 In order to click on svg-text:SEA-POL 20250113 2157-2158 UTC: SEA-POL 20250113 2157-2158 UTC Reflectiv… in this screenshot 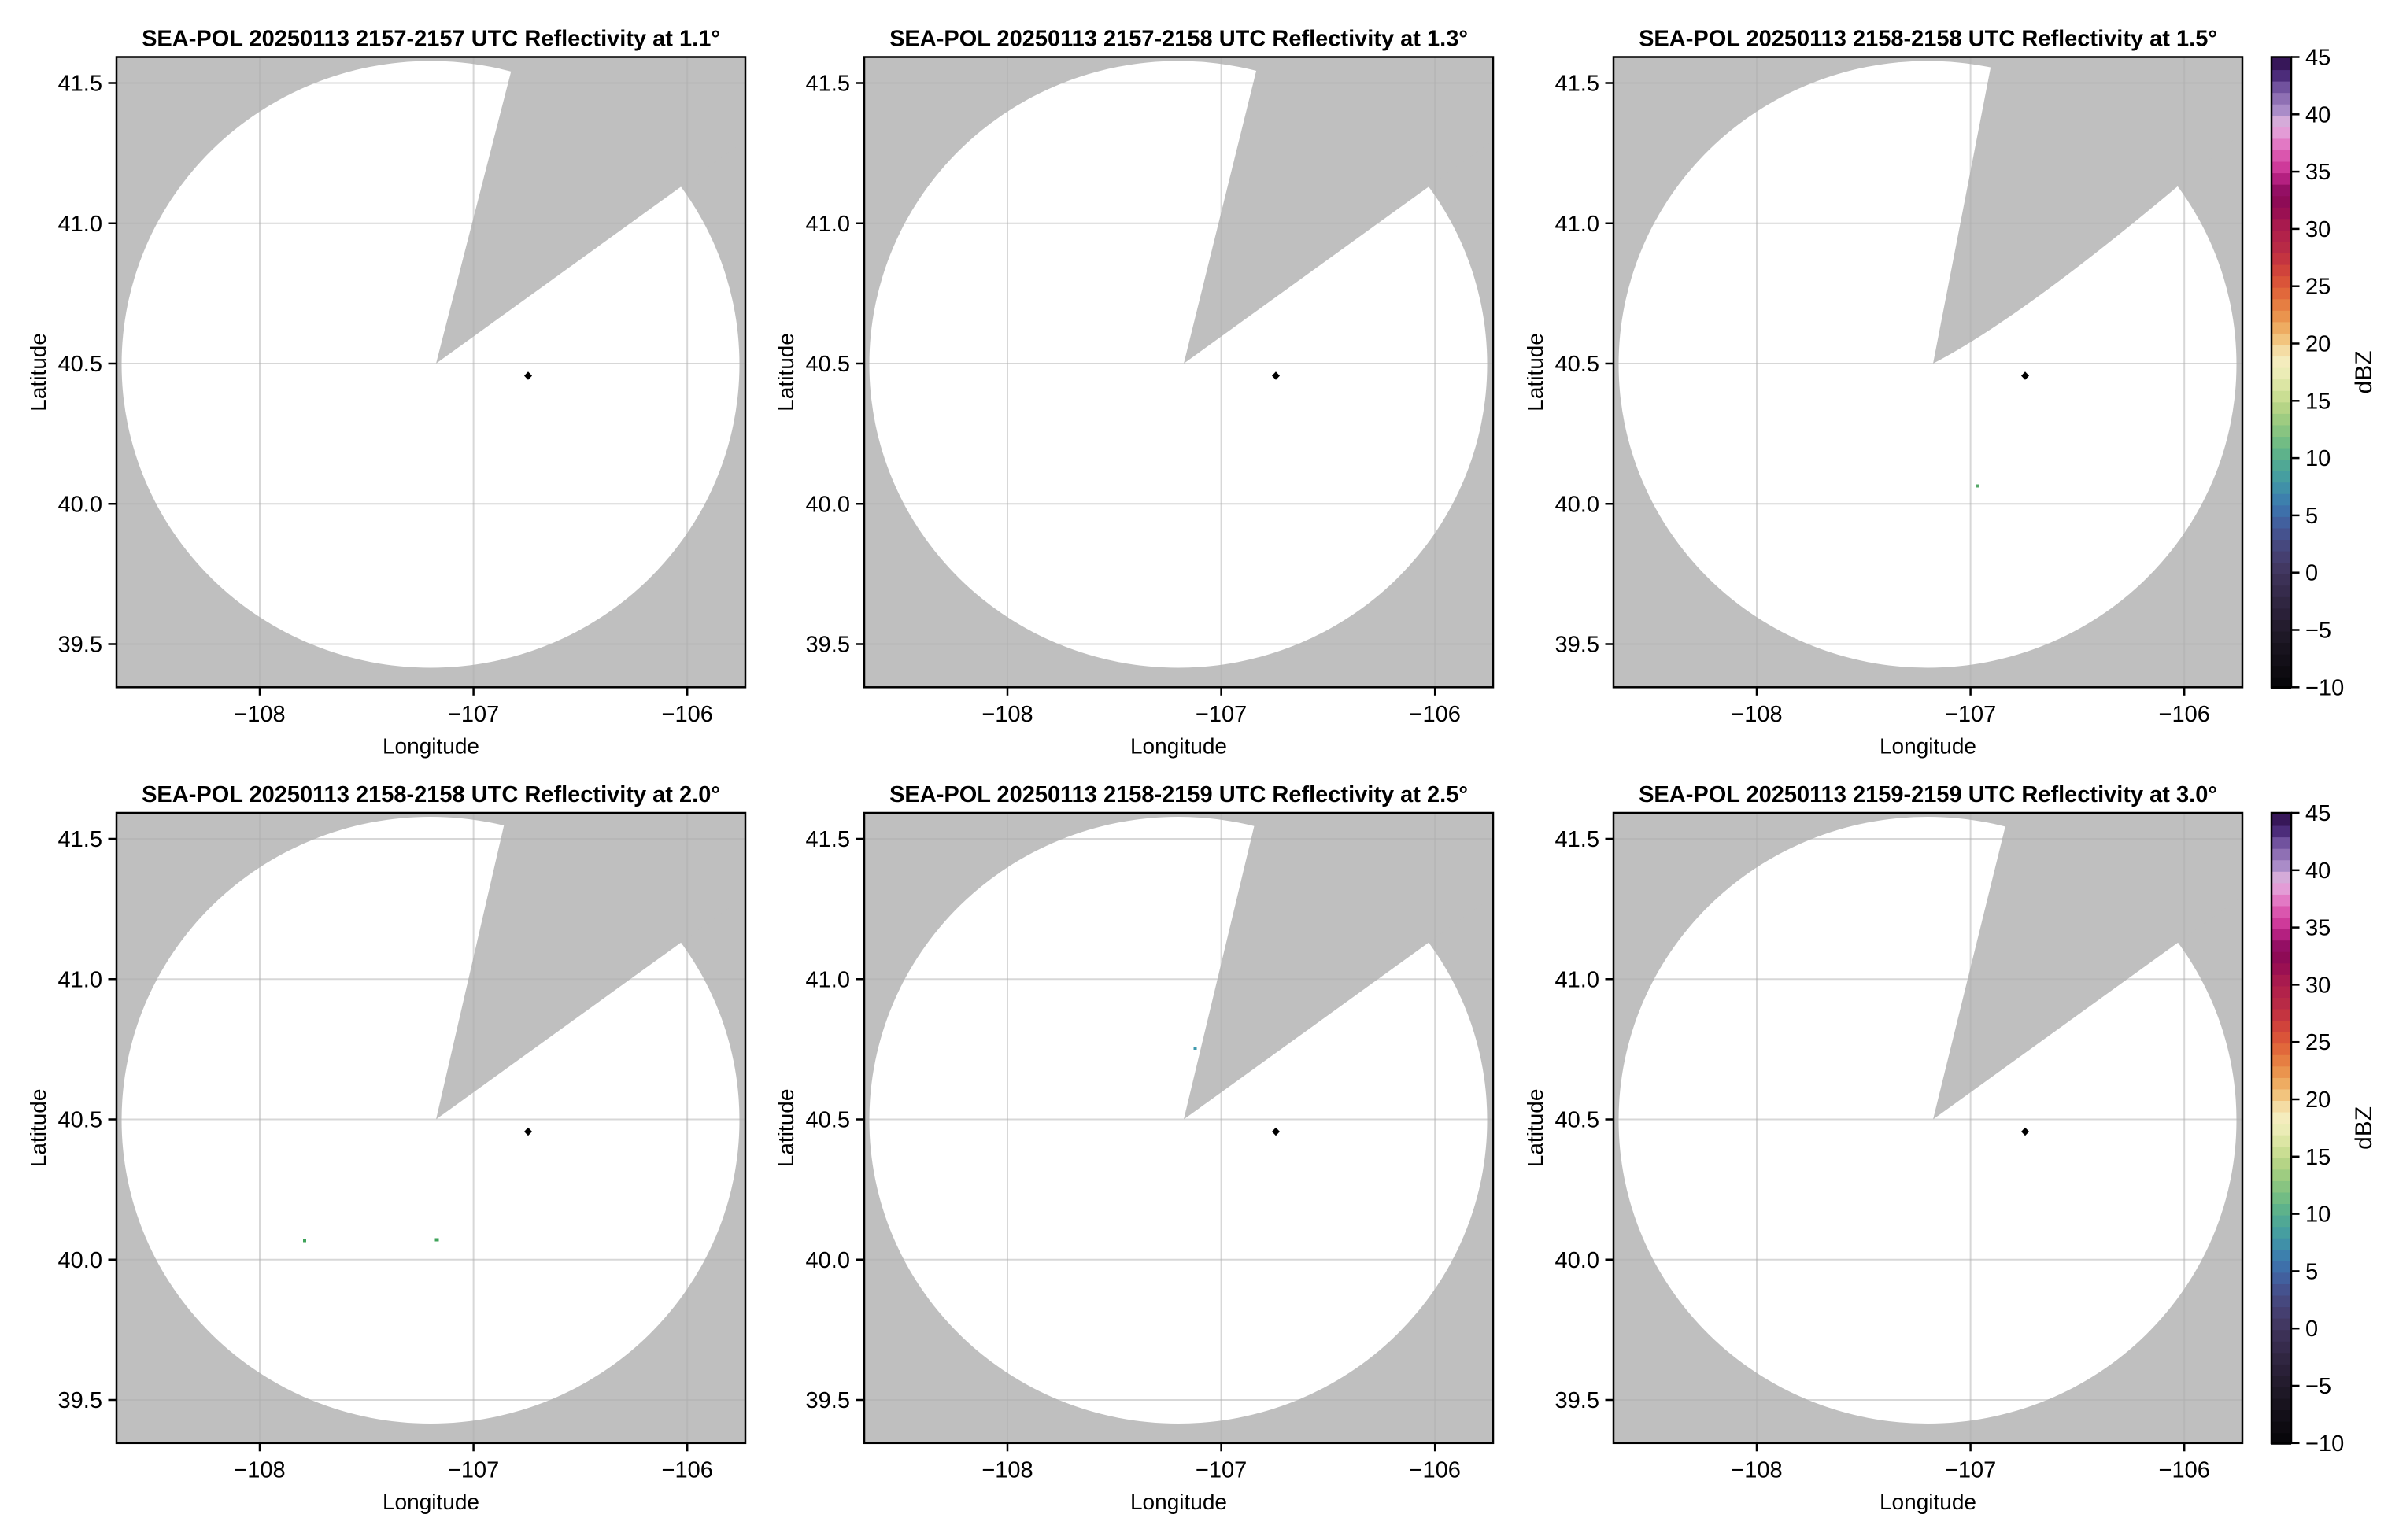, I will do `click(1178, 39)`.